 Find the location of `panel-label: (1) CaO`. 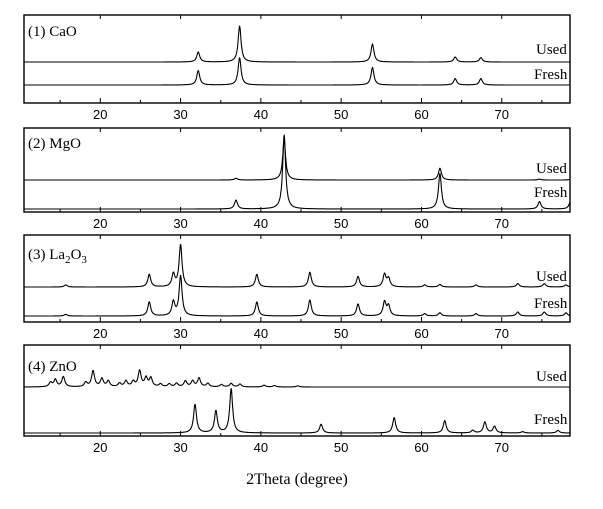

panel-label: (1) CaO is located at coordinates (52, 32).